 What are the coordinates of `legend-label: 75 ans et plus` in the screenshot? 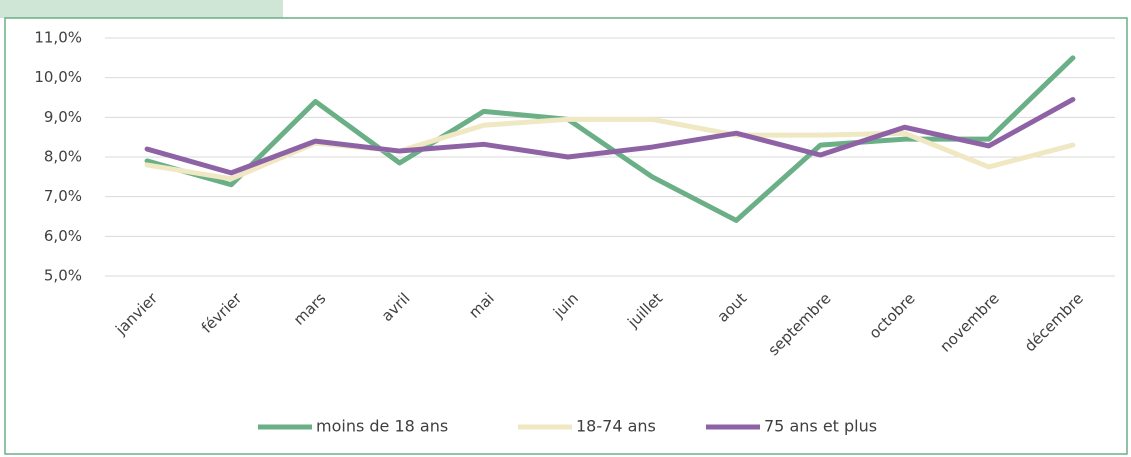 It's located at (820, 426).